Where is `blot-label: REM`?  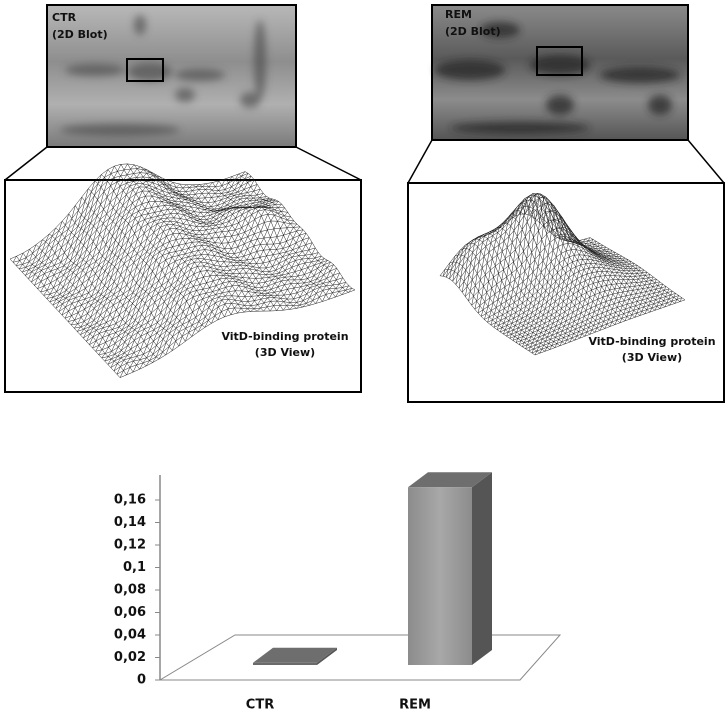 blot-label: REM is located at coordinates (458, 14).